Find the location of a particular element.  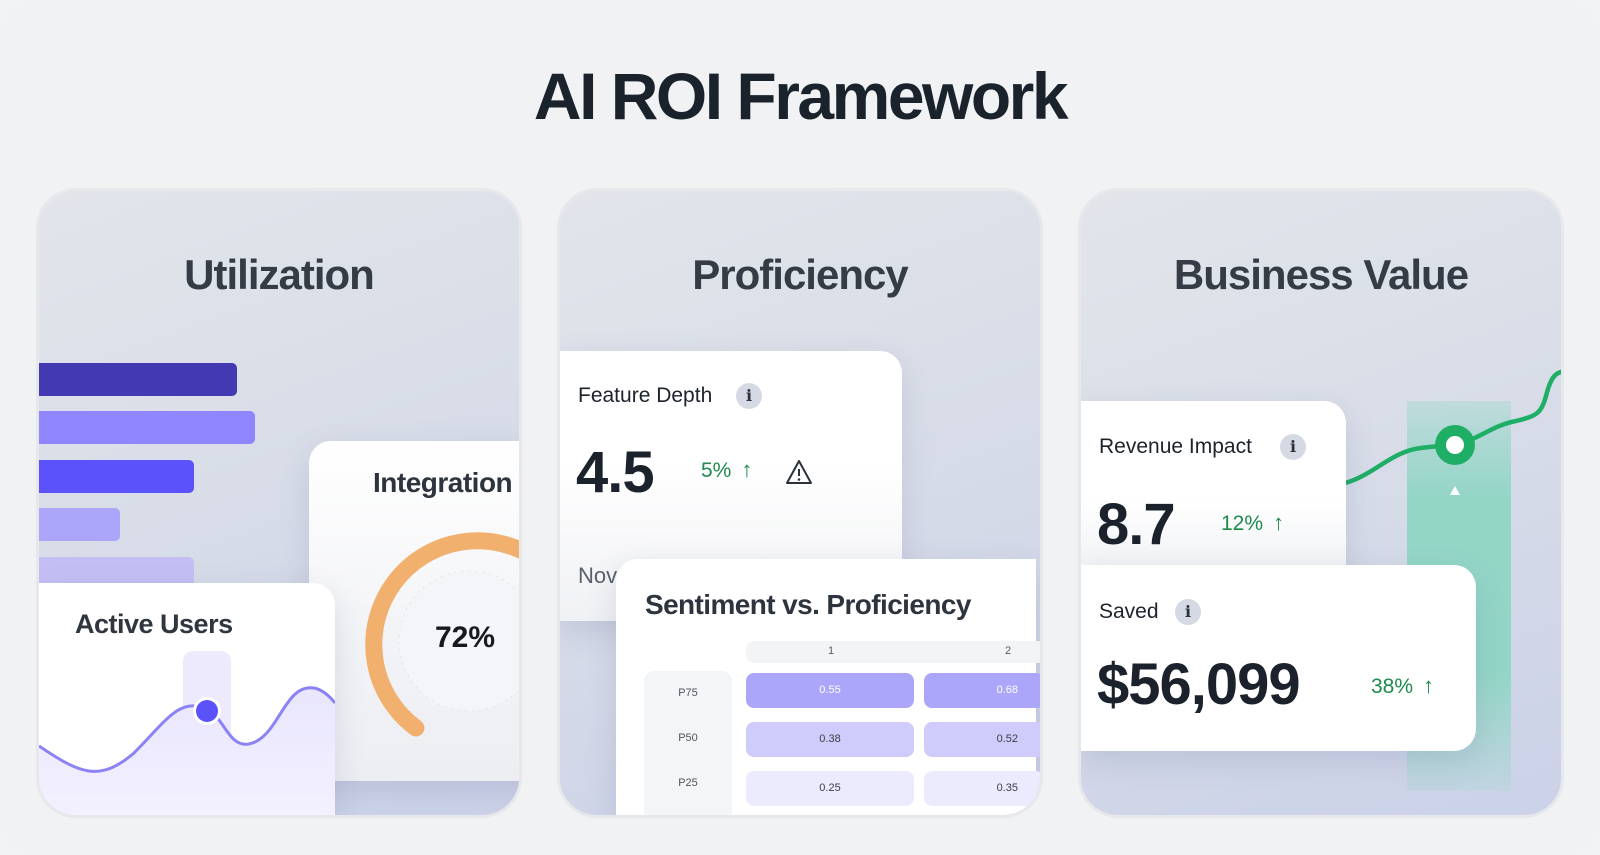

saved-card: Saved i $56,099 38% ↑ is located at coordinates (1278, 658).